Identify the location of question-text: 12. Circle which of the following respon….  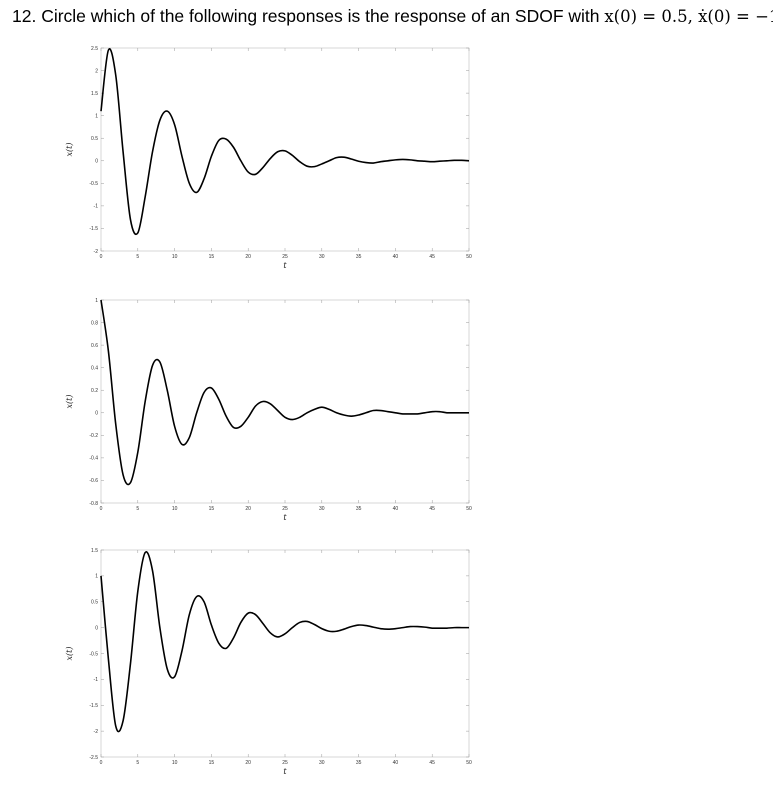
(392, 16).